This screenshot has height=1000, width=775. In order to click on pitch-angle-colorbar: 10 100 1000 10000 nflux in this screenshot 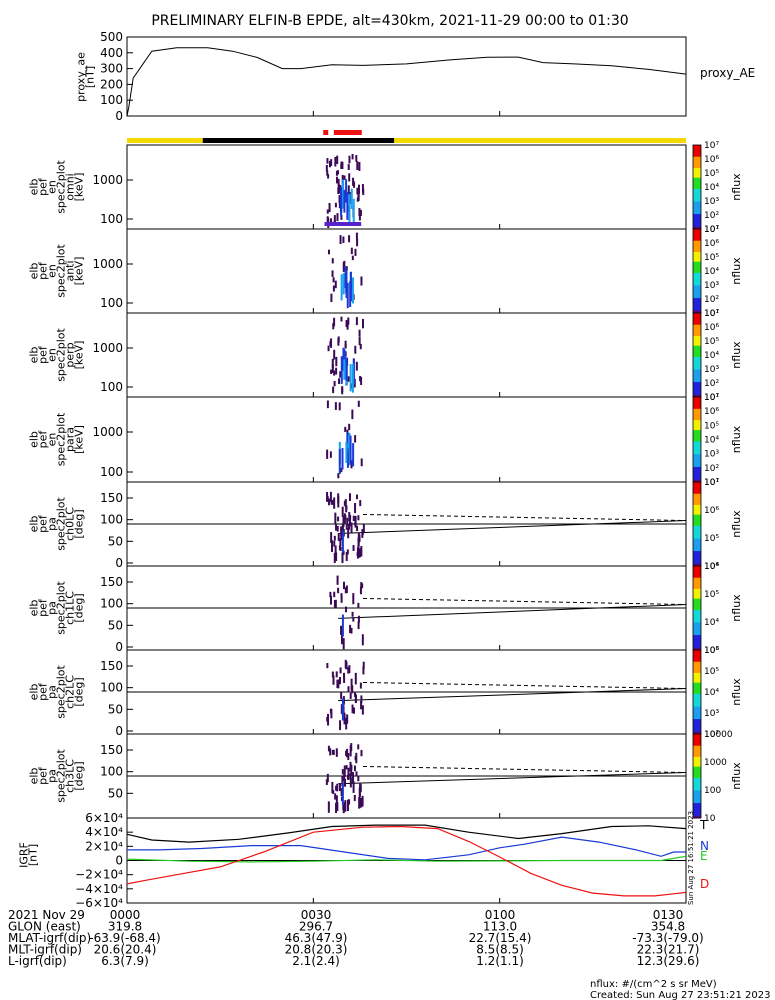, I will do `click(717, 777)`.